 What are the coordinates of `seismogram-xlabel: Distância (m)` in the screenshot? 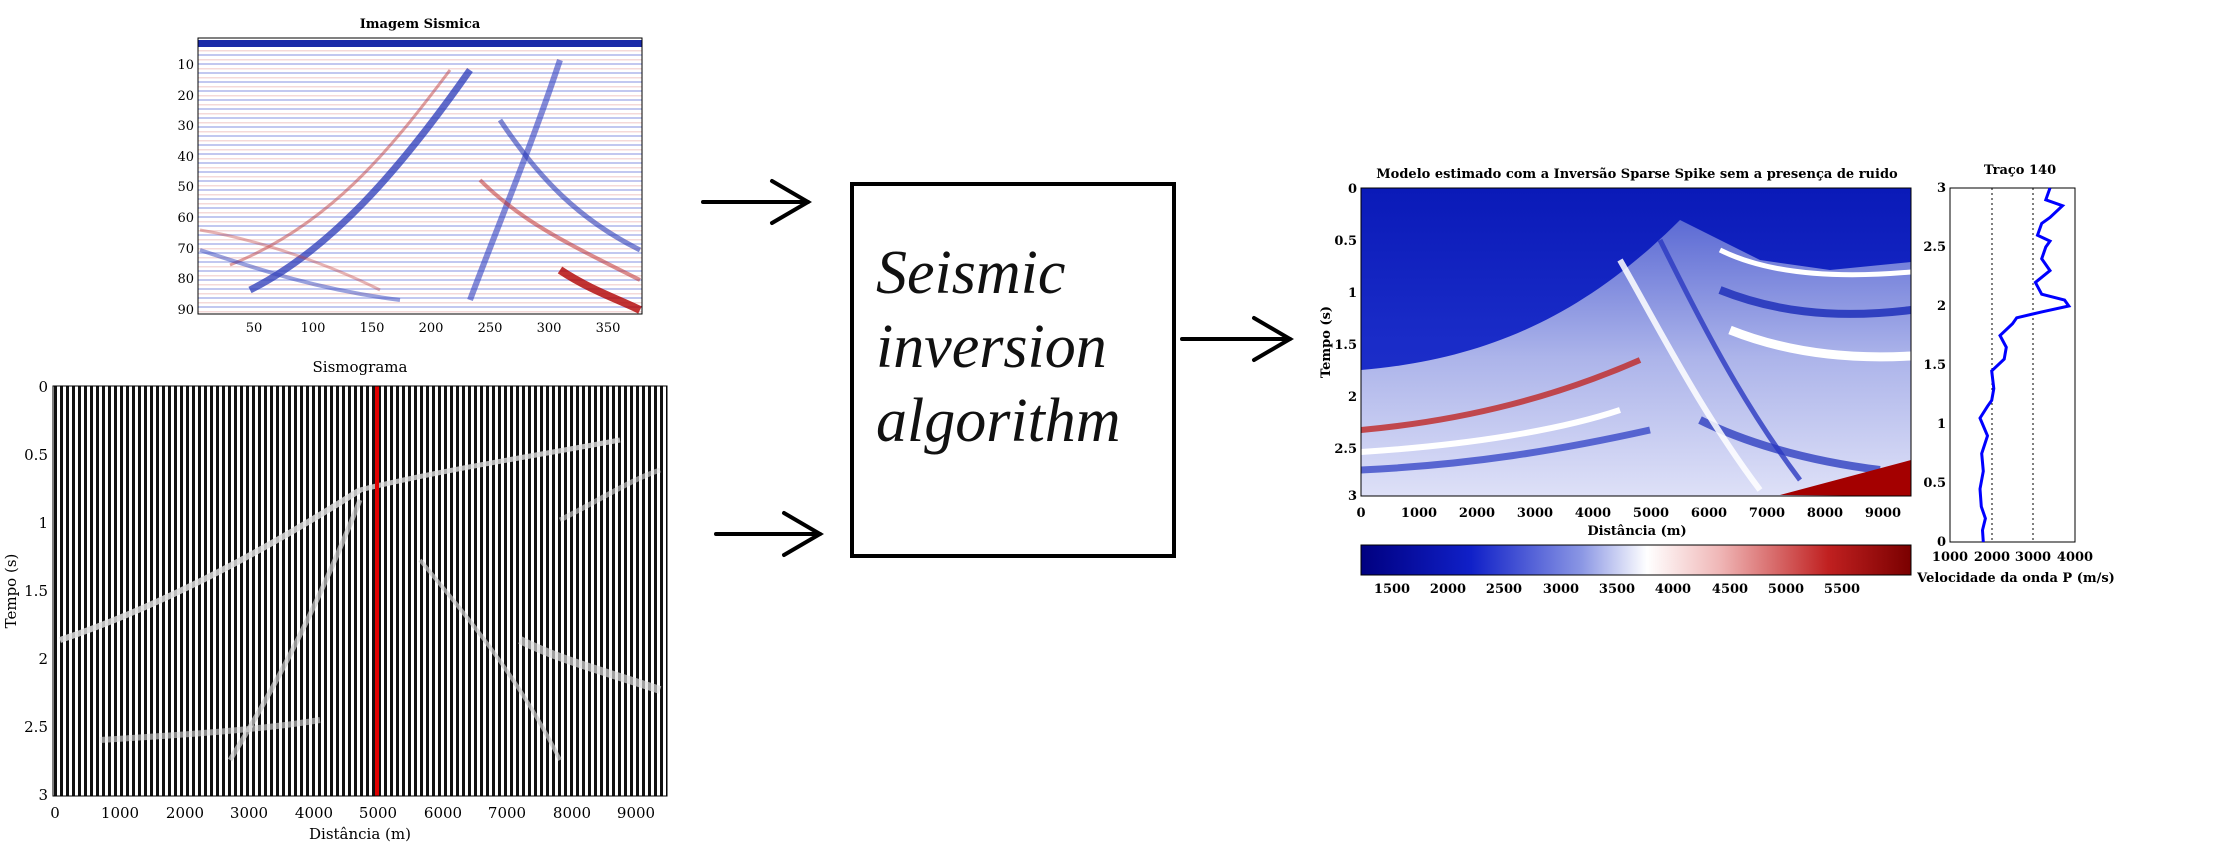 It's located at (360, 834).